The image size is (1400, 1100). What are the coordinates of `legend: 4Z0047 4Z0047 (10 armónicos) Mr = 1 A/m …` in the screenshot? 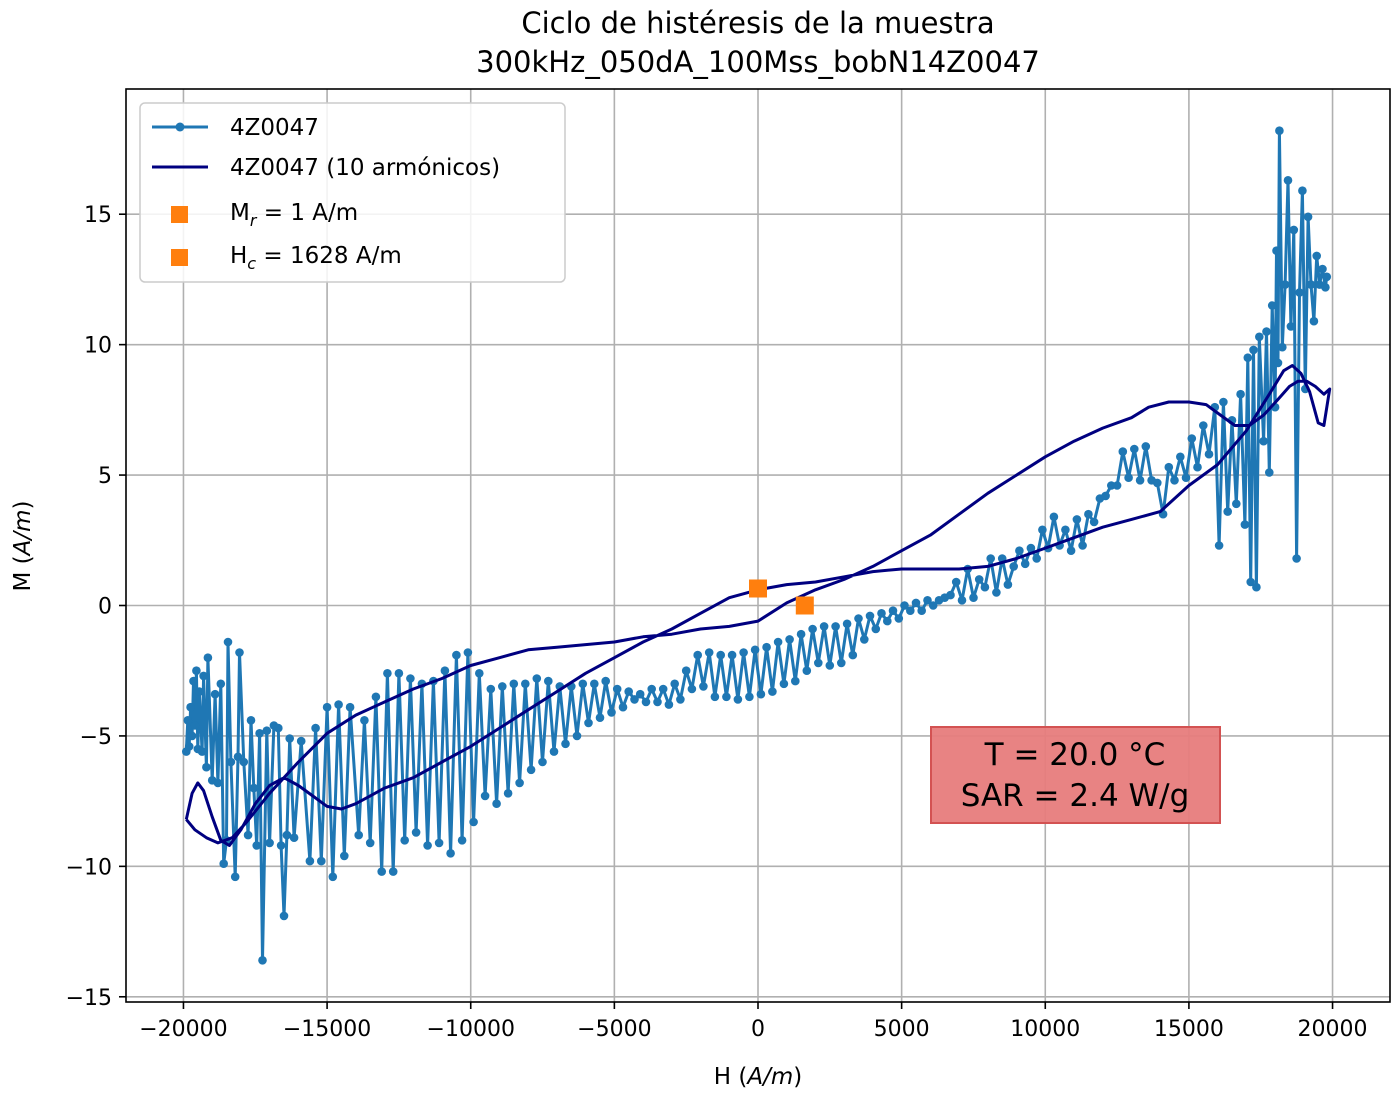 It's located at (352, 192).